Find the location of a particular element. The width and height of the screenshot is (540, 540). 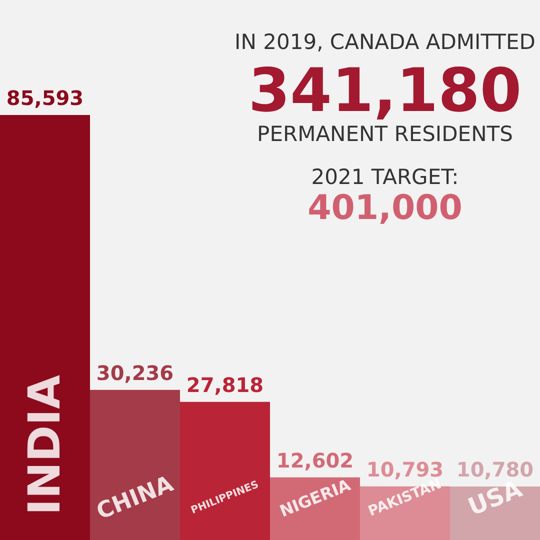

text: IN 2019, CANADA ADMITTED is located at coordinates (385, 43).